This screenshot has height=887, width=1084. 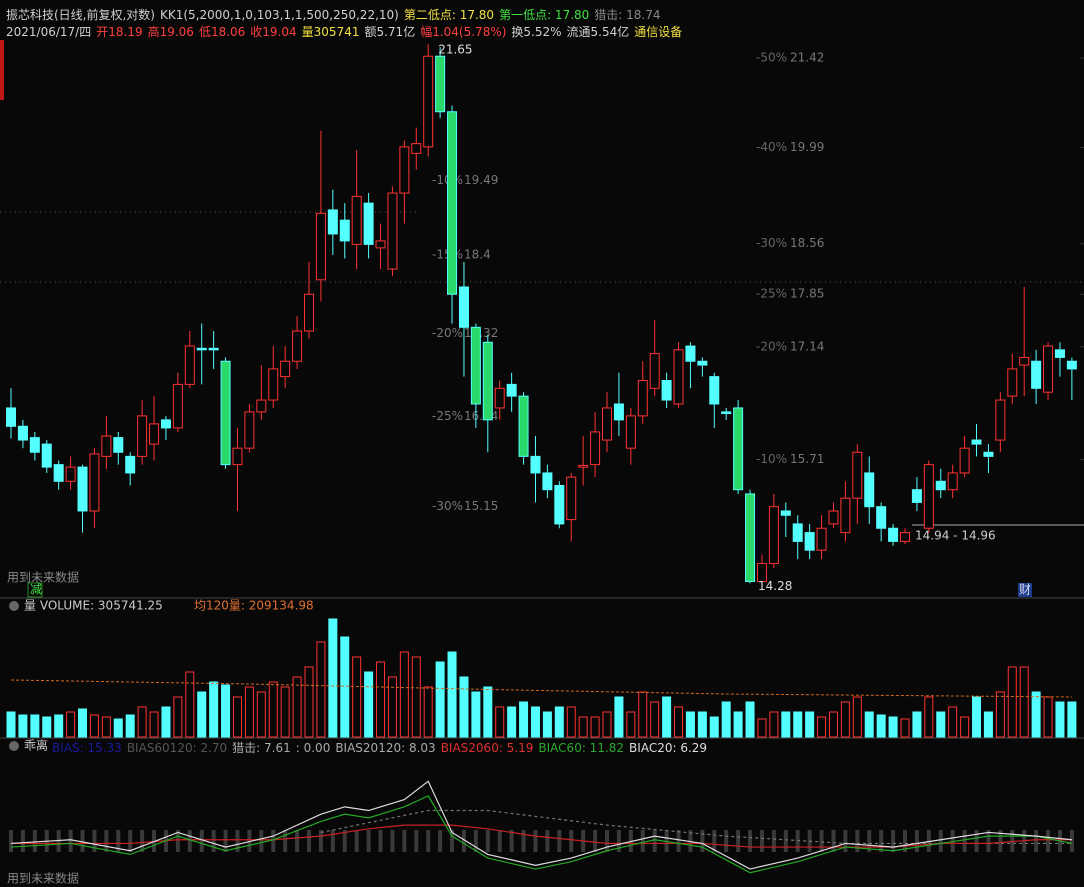 I want to click on header-item: 换5.52%, so click(x=536, y=32).